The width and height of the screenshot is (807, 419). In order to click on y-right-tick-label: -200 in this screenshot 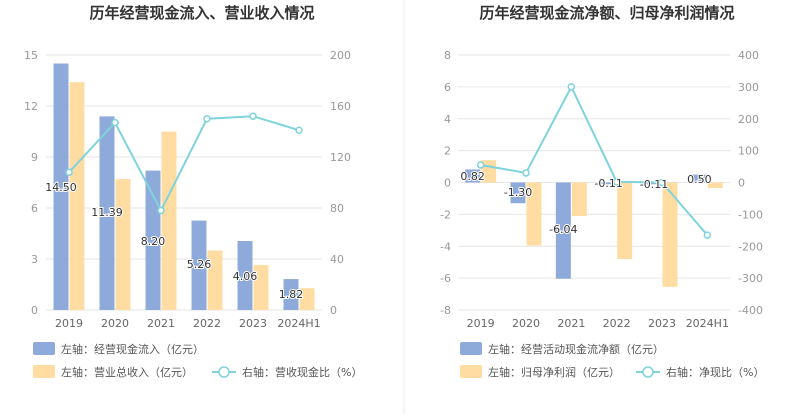, I will do `click(750, 246)`.